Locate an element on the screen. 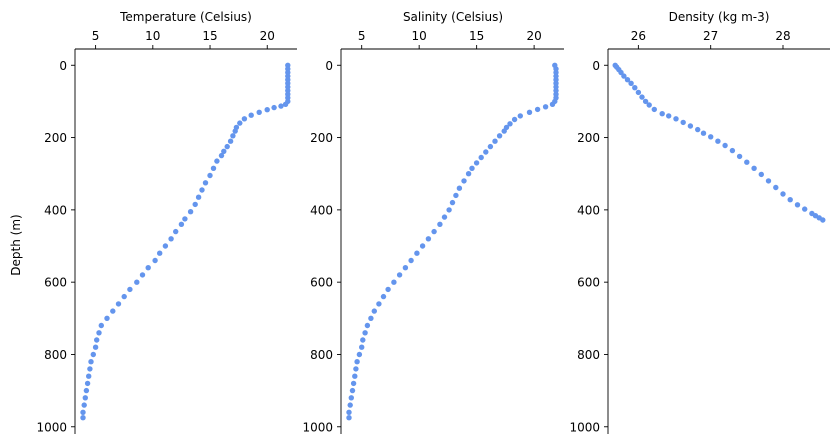  temperature-y-tick-label: 0 is located at coordinates (63, 66).